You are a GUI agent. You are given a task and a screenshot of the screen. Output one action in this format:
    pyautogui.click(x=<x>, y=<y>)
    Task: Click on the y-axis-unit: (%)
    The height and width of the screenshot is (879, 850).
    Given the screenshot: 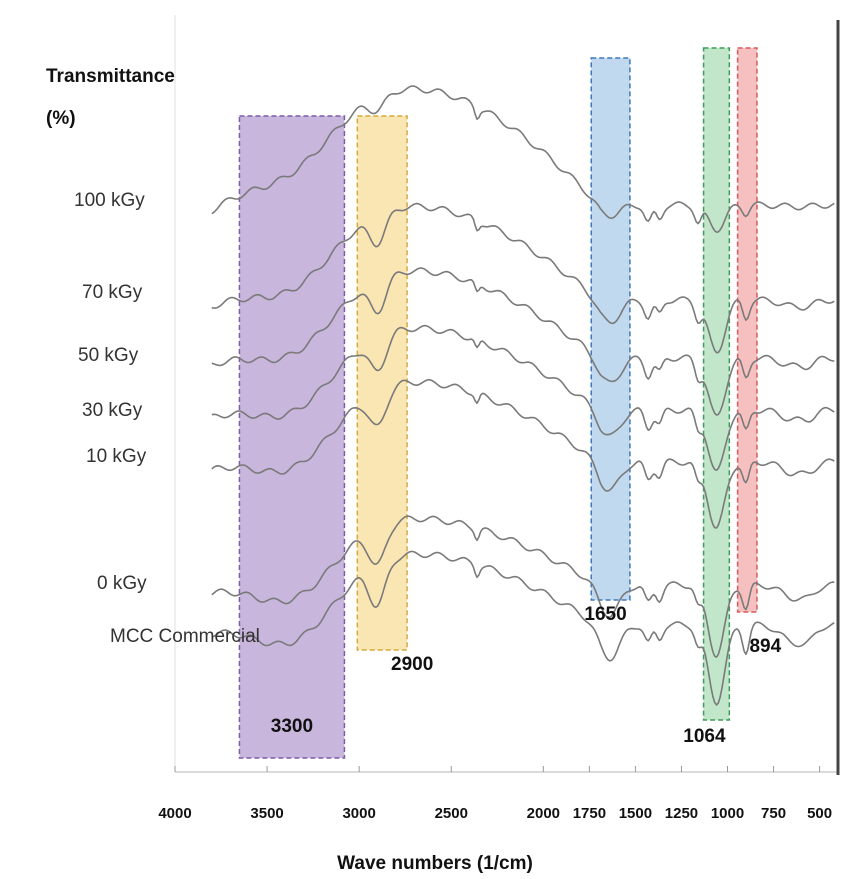 What is the action you would take?
    pyautogui.click(x=61, y=118)
    